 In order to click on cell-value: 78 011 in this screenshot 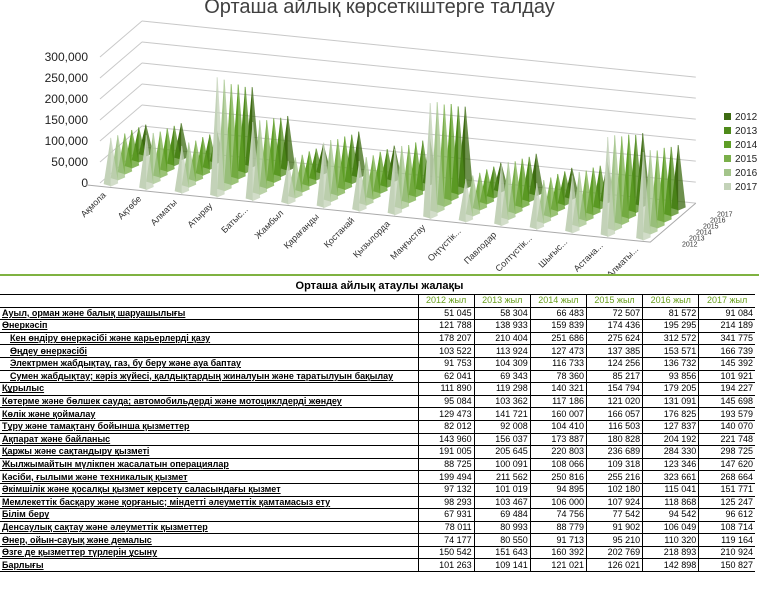, I will do `click(446, 528)`.